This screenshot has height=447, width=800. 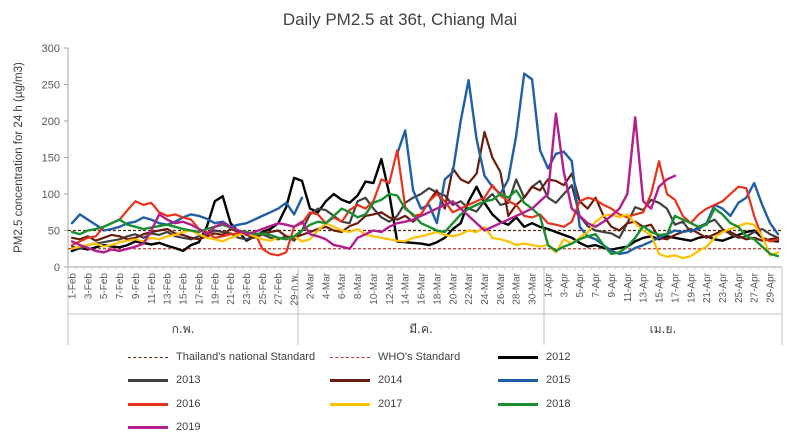 What do you see at coordinates (406, 288) in the screenshot?
I see `x-tick-label: 14-Mar` at bounding box center [406, 288].